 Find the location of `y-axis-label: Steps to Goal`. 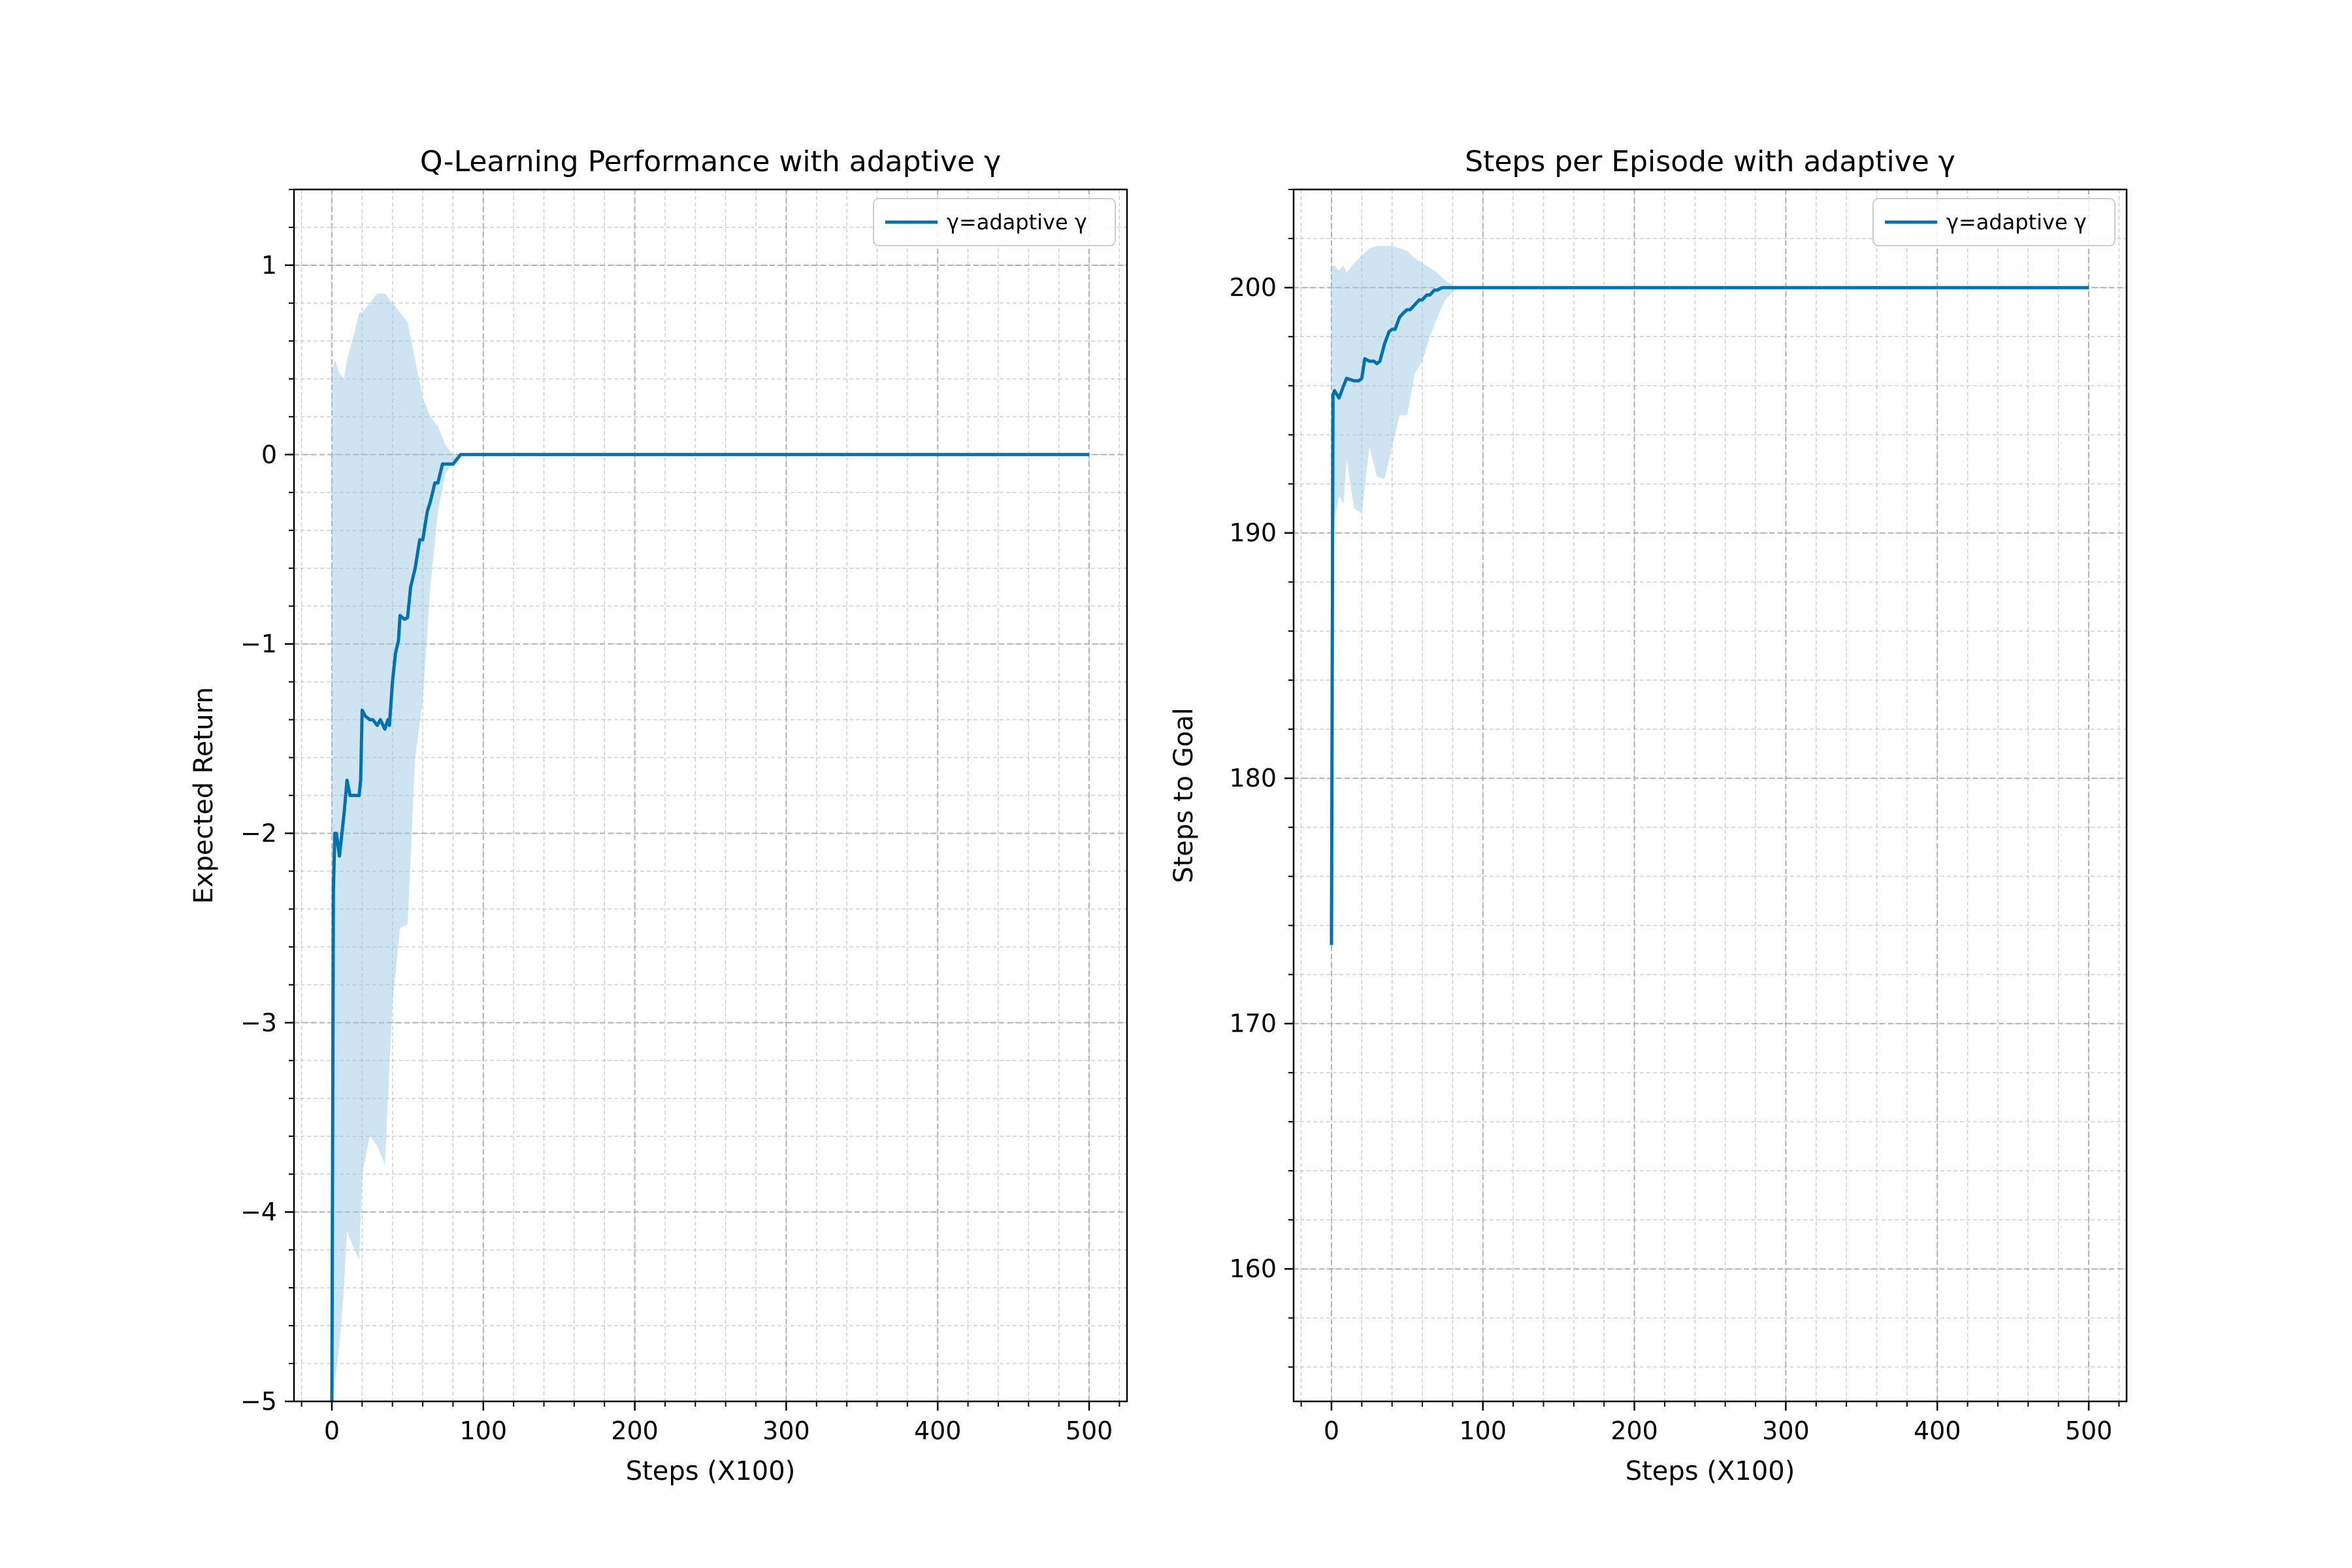

y-axis-label: Steps to Goal is located at coordinates (1184, 795).